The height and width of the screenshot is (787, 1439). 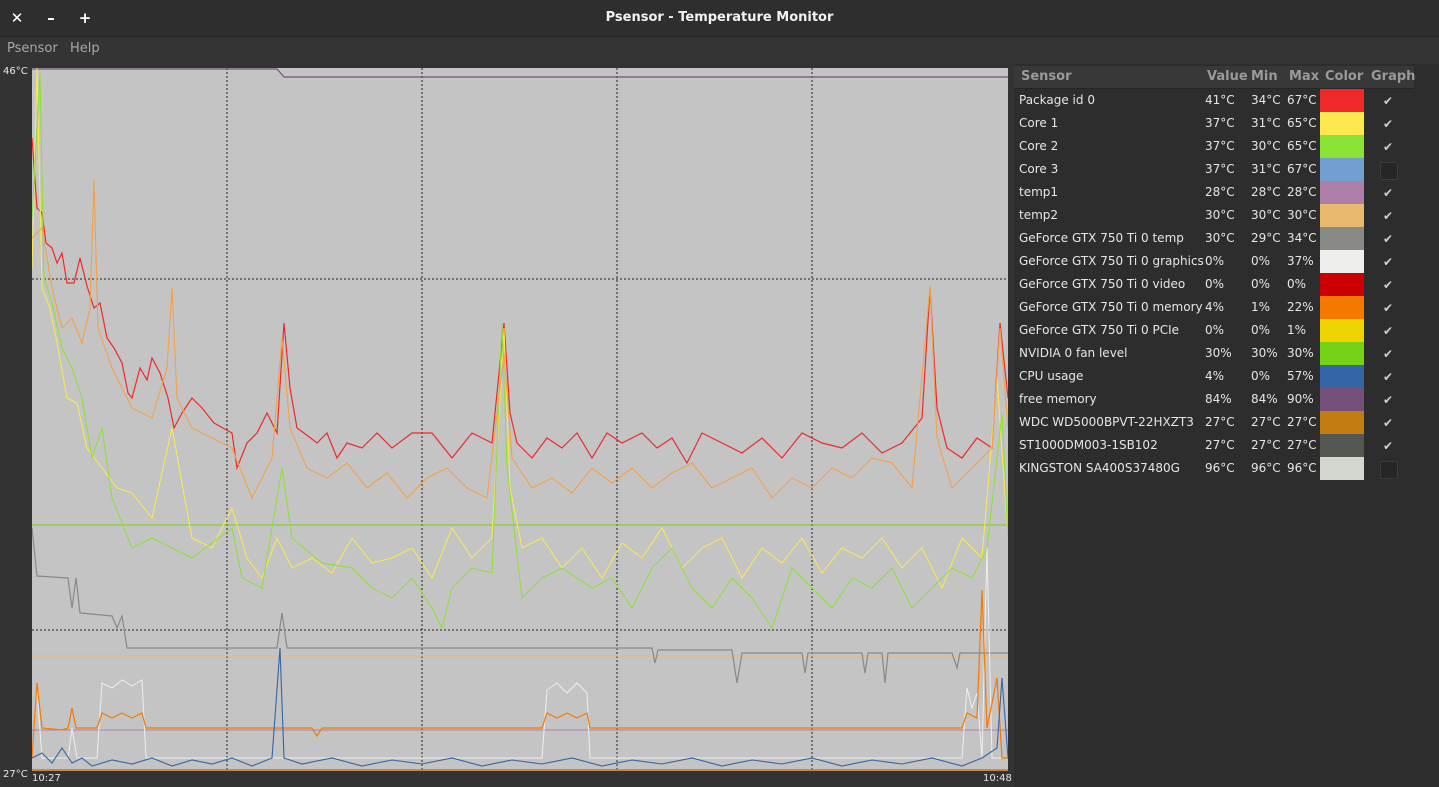 What do you see at coordinates (51, 18) in the screenshot?
I see `minimize-icon: –` at bounding box center [51, 18].